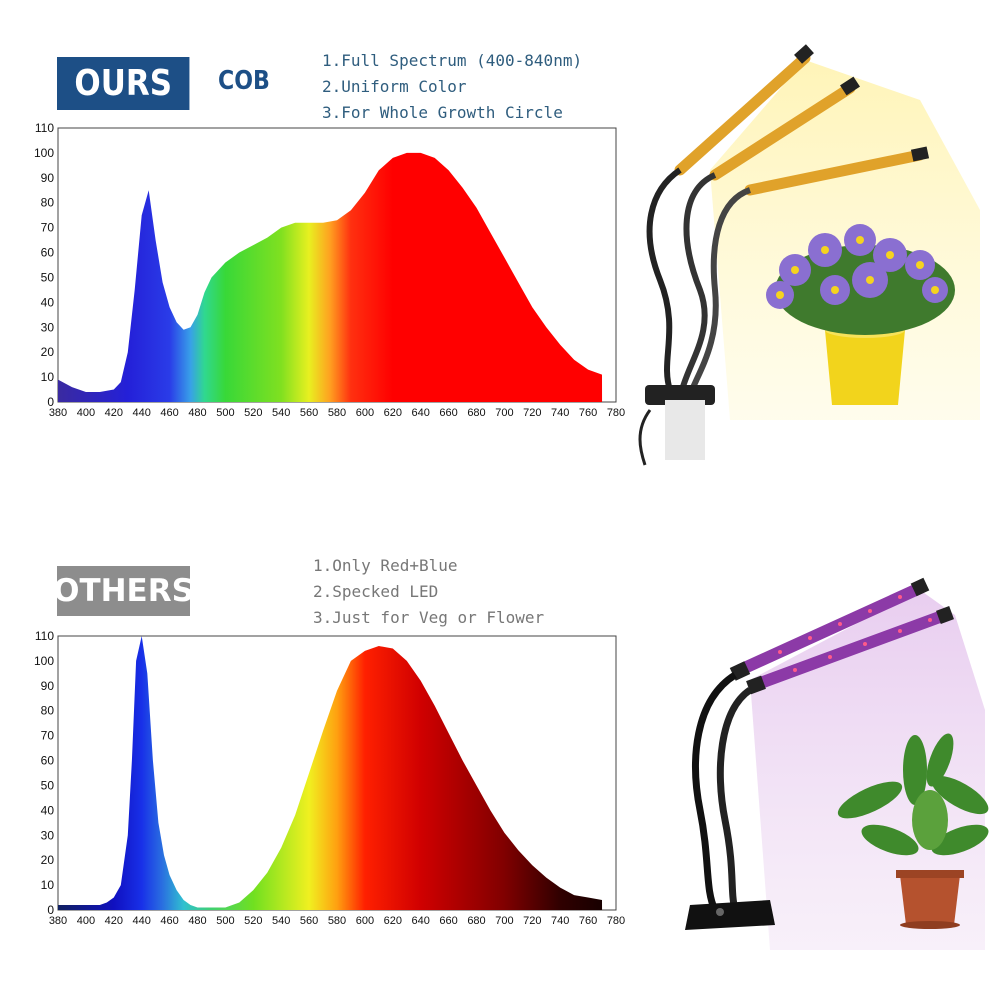 Image resolution: width=1000 pixels, height=1000 pixels. Describe the element at coordinates (429, 617) in the screenshot. I see `others-feature-3: 3.Just for Veg or Flower` at that location.